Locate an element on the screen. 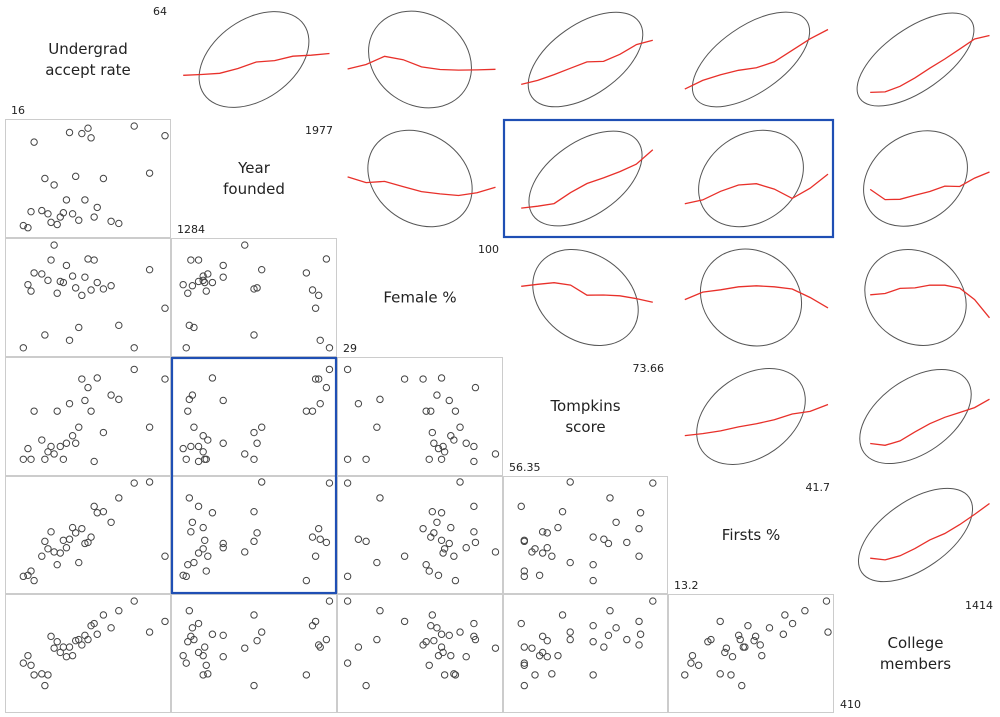  range-min-undergrad-accept-rate: 16 is located at coordinates (18, 110).